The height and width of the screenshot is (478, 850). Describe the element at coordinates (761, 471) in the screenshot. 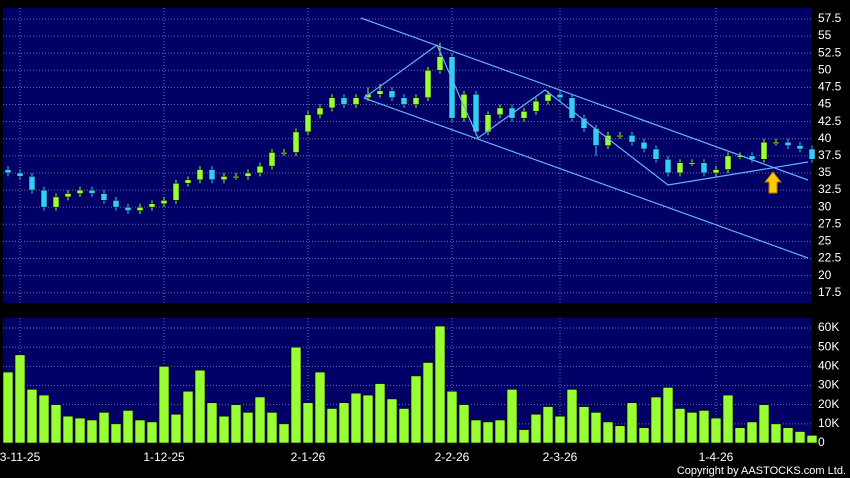

I see `copyright: Copyright by AASTOCKS.com Ltd.` at that location.